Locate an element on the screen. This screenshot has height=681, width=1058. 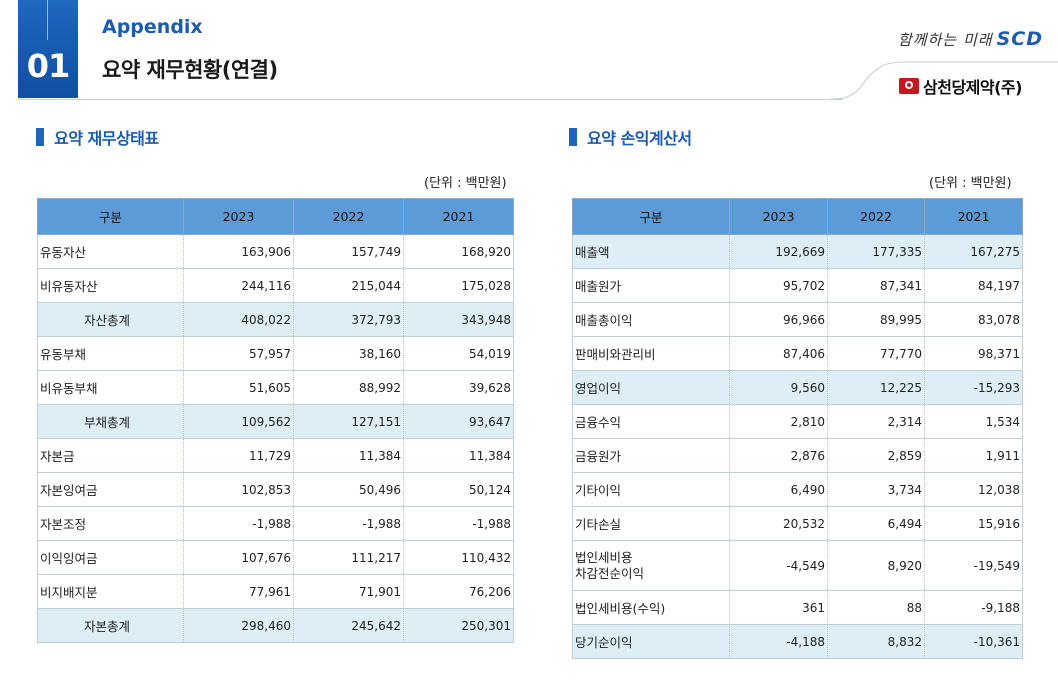
column-header: 2022 is located at coordinates (348, 216).